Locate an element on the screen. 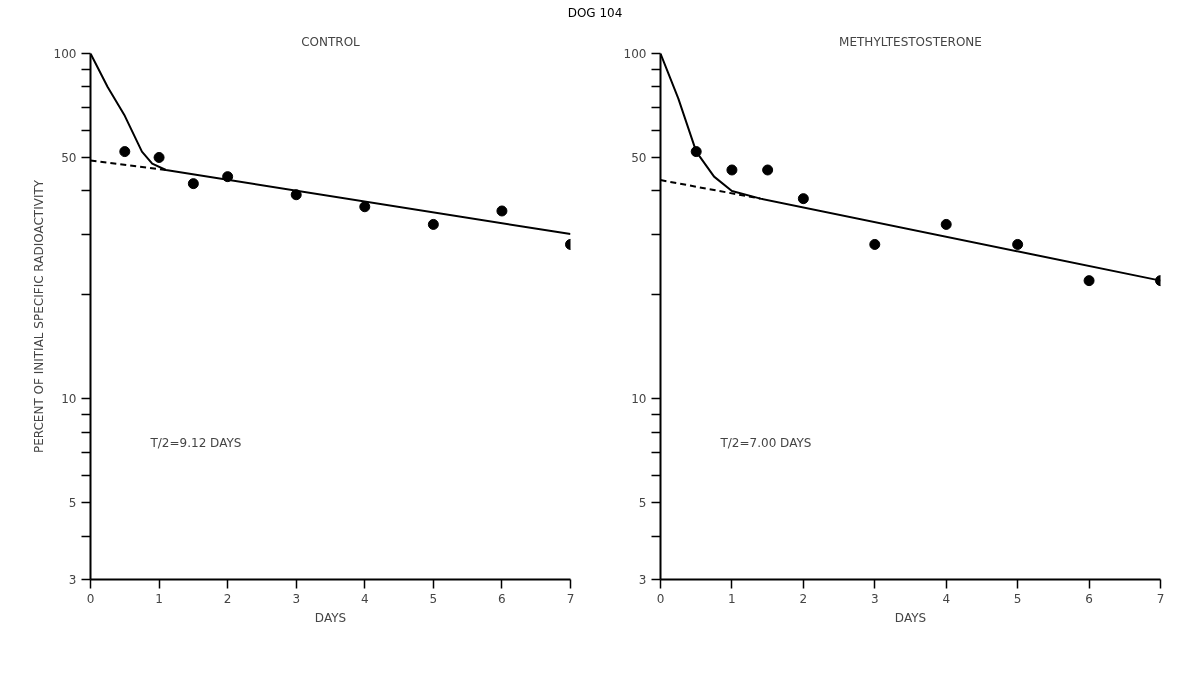  chart-subtitle: CONTROL is located at coordinates (331, 41).